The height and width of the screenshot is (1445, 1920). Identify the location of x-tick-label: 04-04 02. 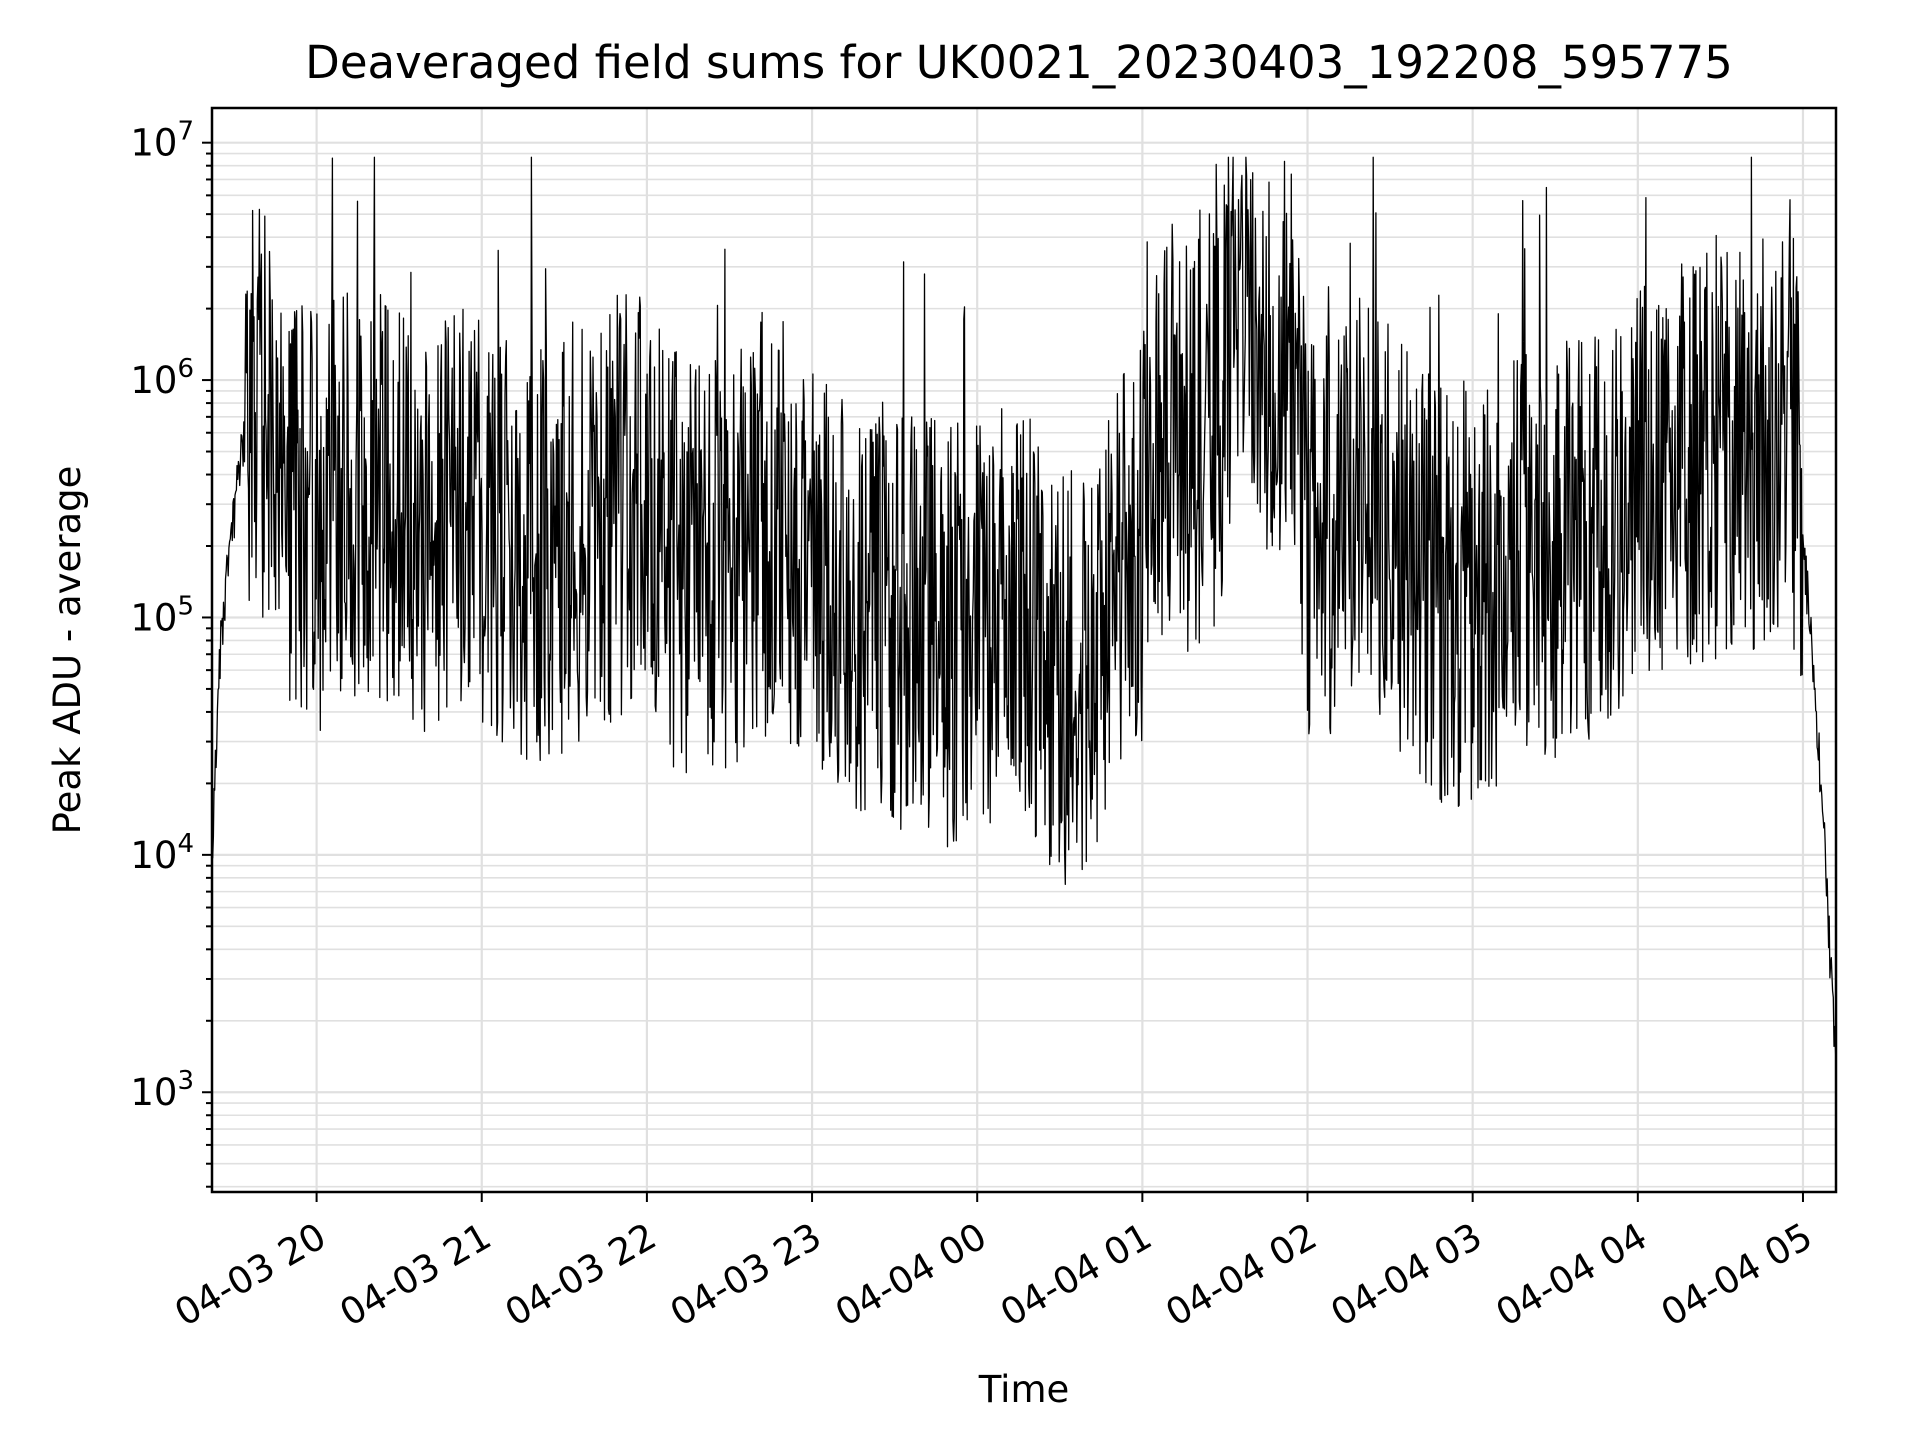
(1241, 1275).